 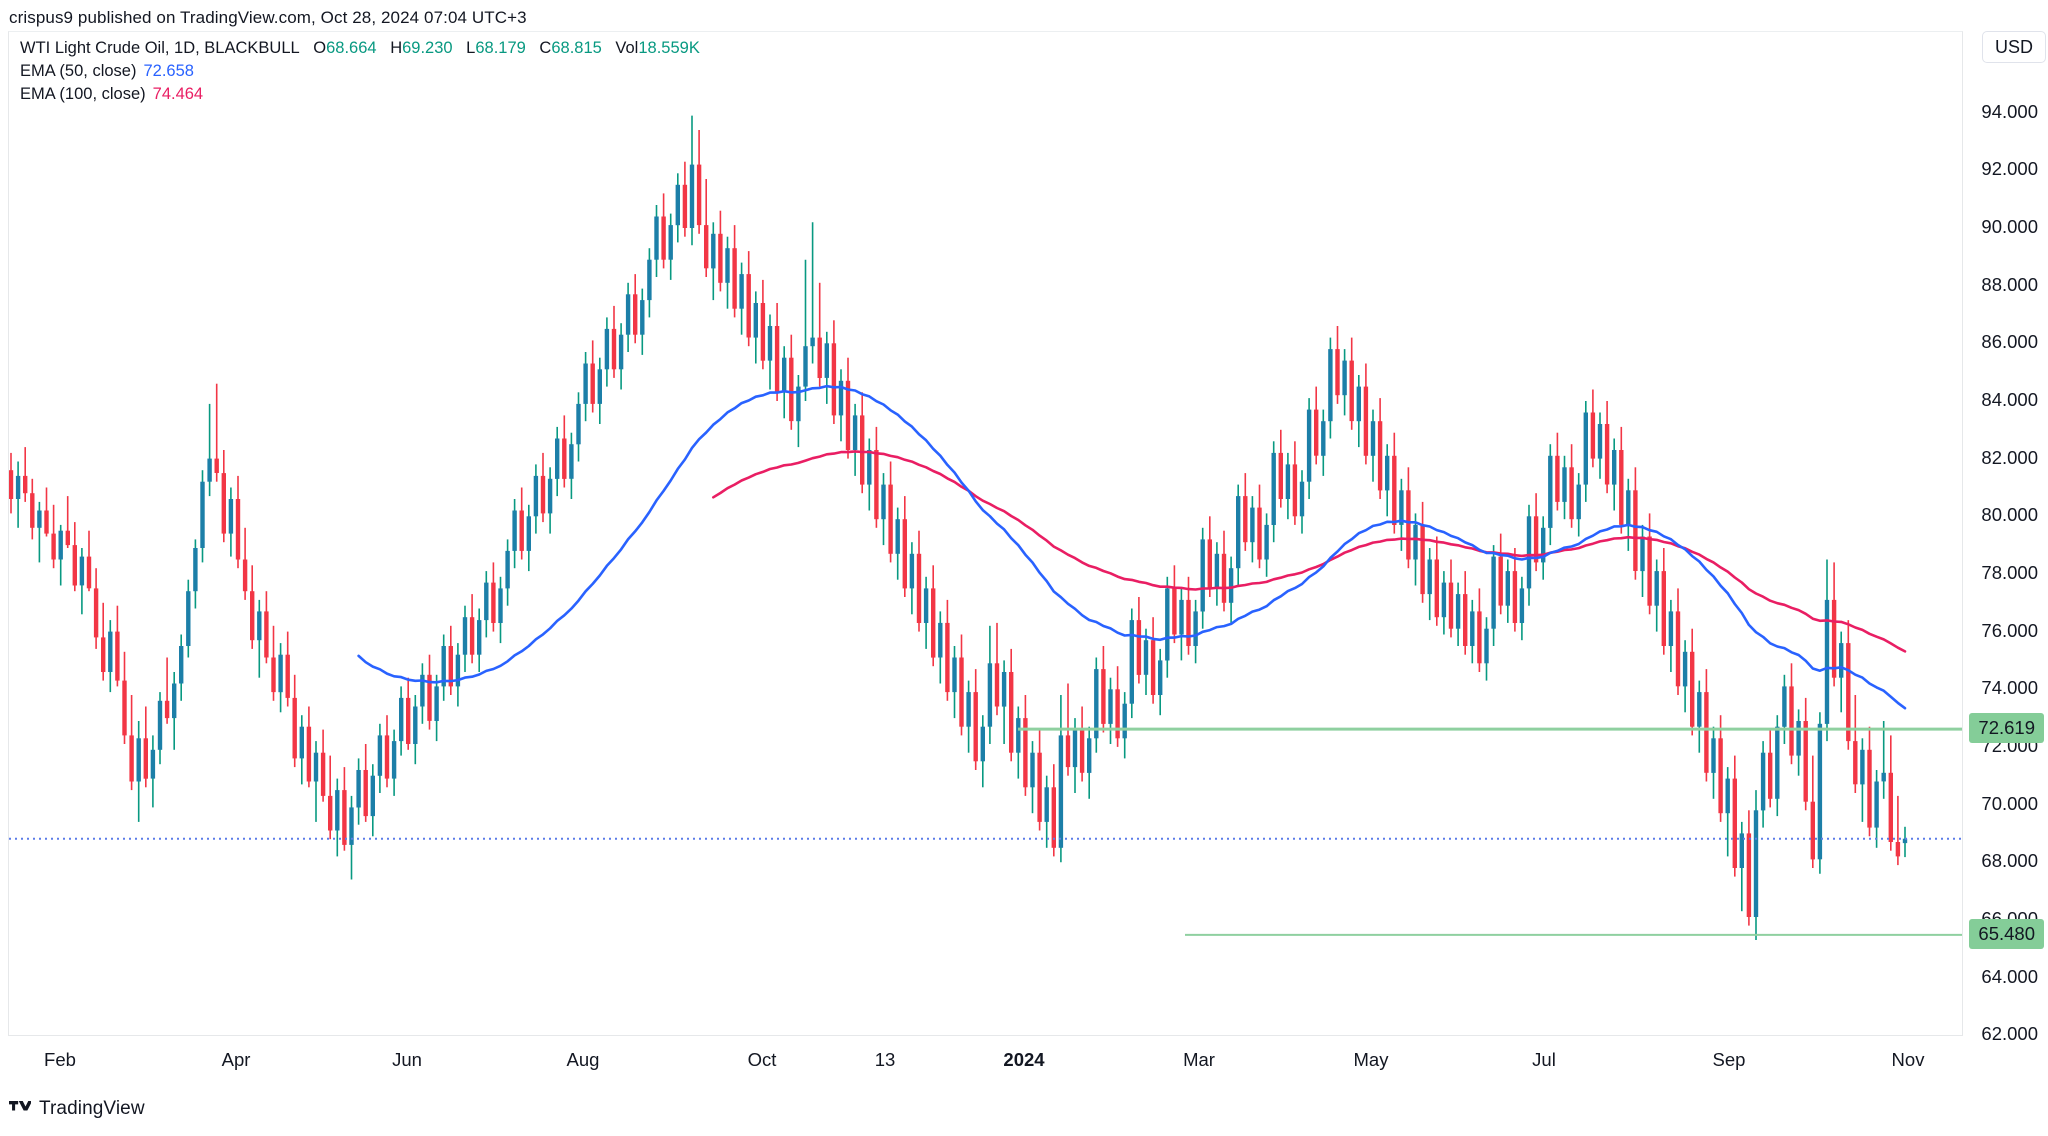 I want to click on legend-close-value: 68.815, so click(x=576, y=48).